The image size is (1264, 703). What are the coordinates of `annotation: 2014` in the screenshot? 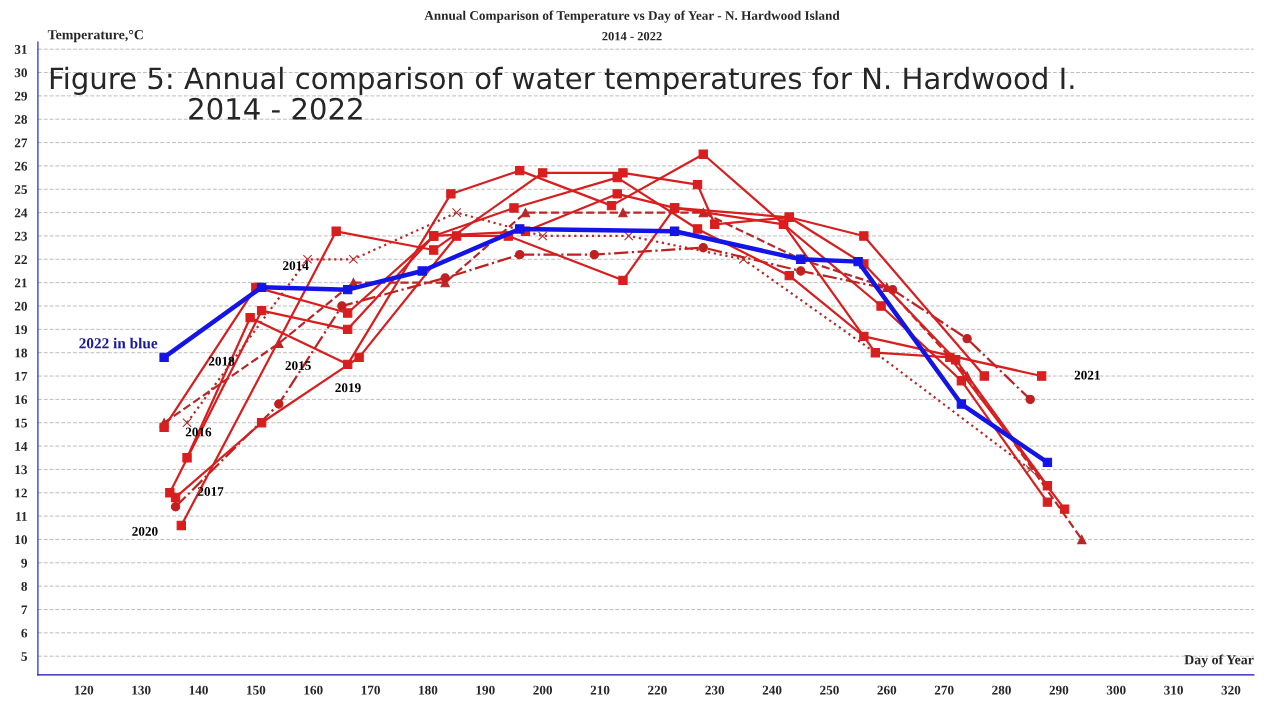 It's located at (296, 266).